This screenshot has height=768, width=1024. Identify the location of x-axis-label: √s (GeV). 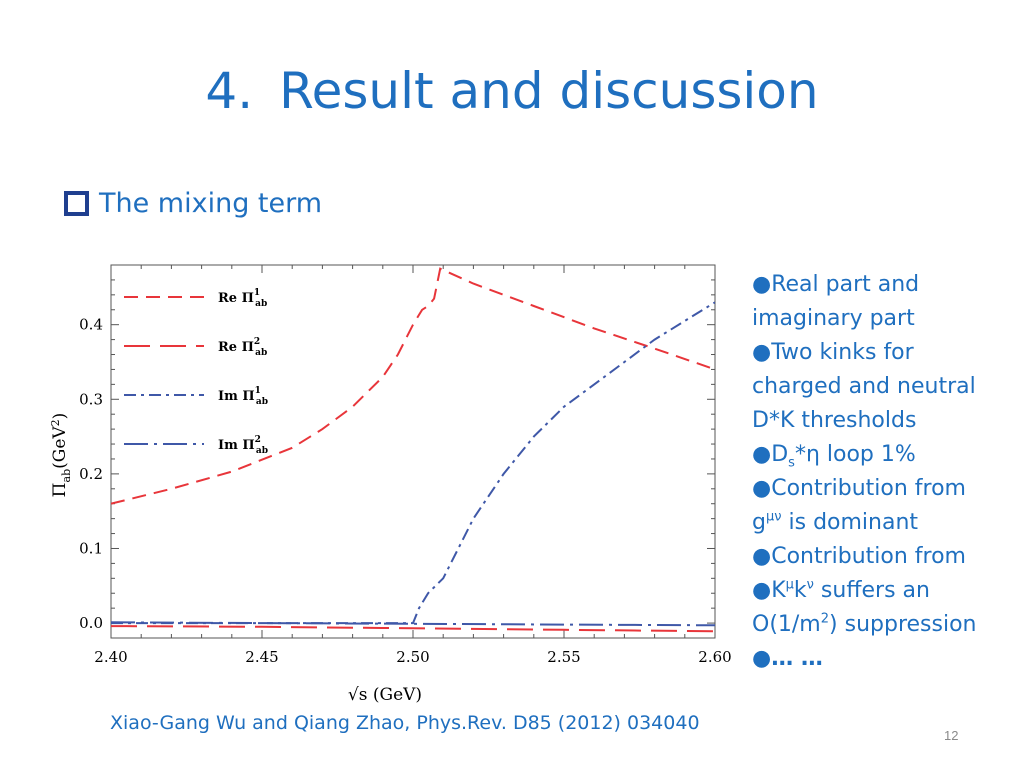
(385, 695).